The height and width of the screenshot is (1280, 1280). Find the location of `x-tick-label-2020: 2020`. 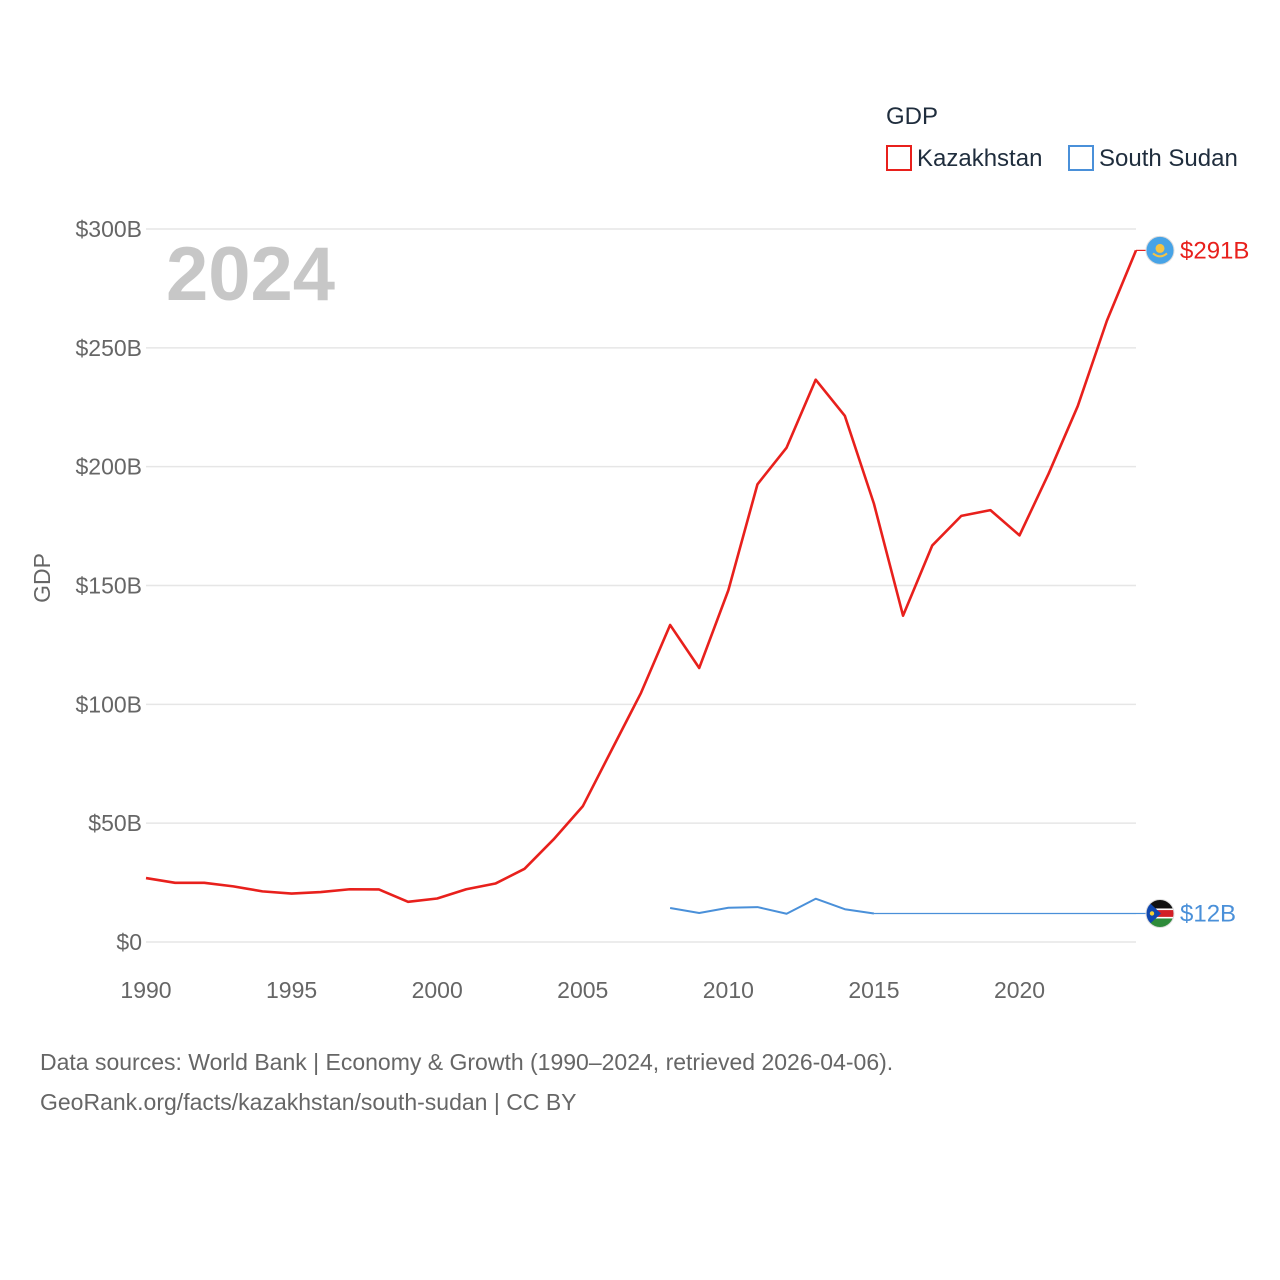

x-tick-label-2020: 2020 is located at coordinates (1019, 990).